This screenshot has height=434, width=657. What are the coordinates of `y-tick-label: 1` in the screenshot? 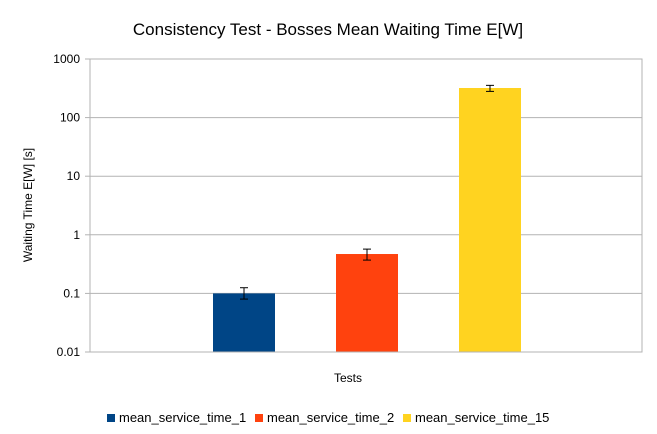 It's located at (76, 235).